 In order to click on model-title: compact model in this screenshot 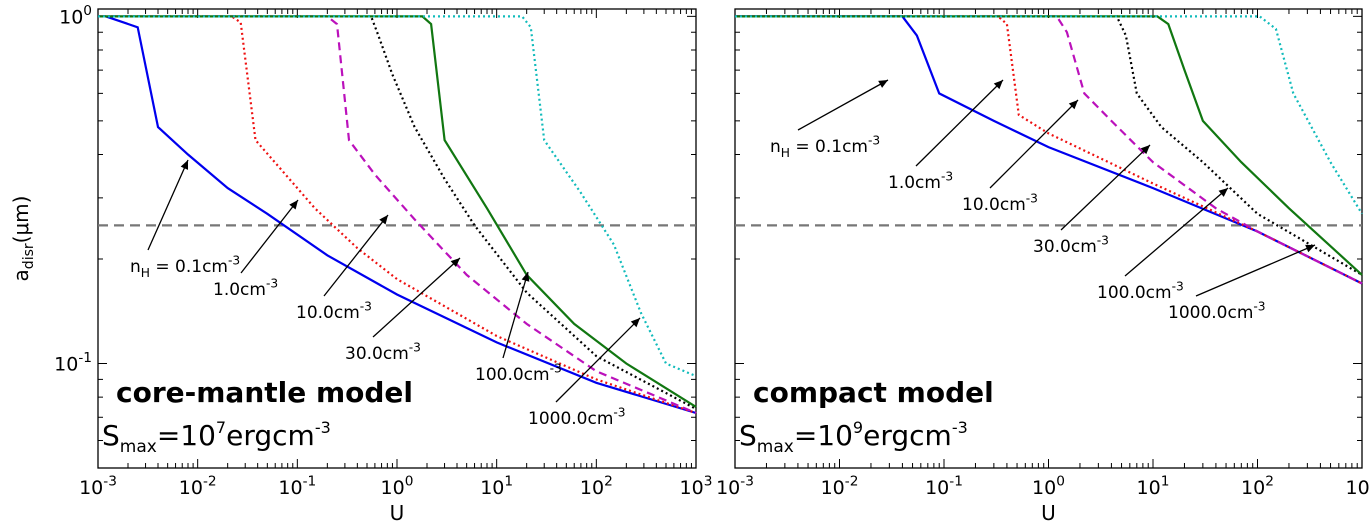, I will do `click(873, 392)`.